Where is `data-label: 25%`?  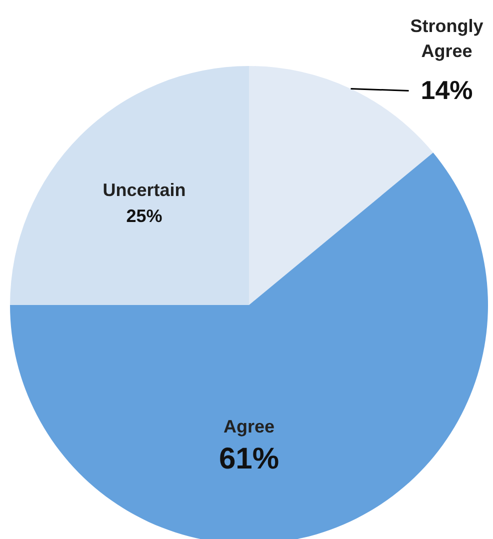 data-label: 25% is located at coordinates (144, 216).